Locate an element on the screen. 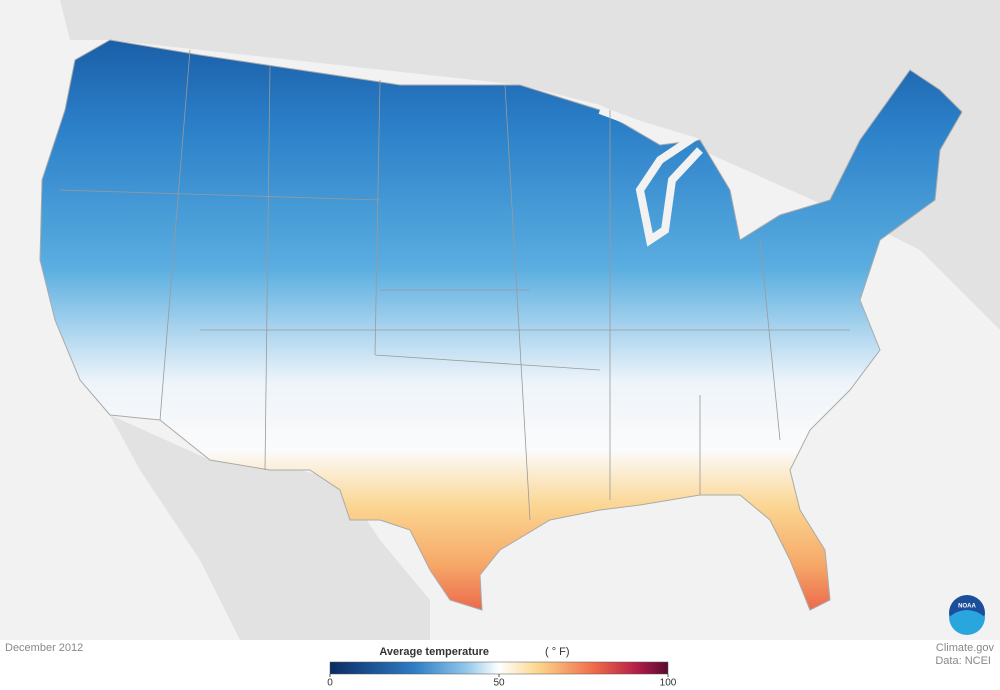 The height and width of the screenshot is (690, 1000). tick-label: 0 is located at coordinates (330, 683).